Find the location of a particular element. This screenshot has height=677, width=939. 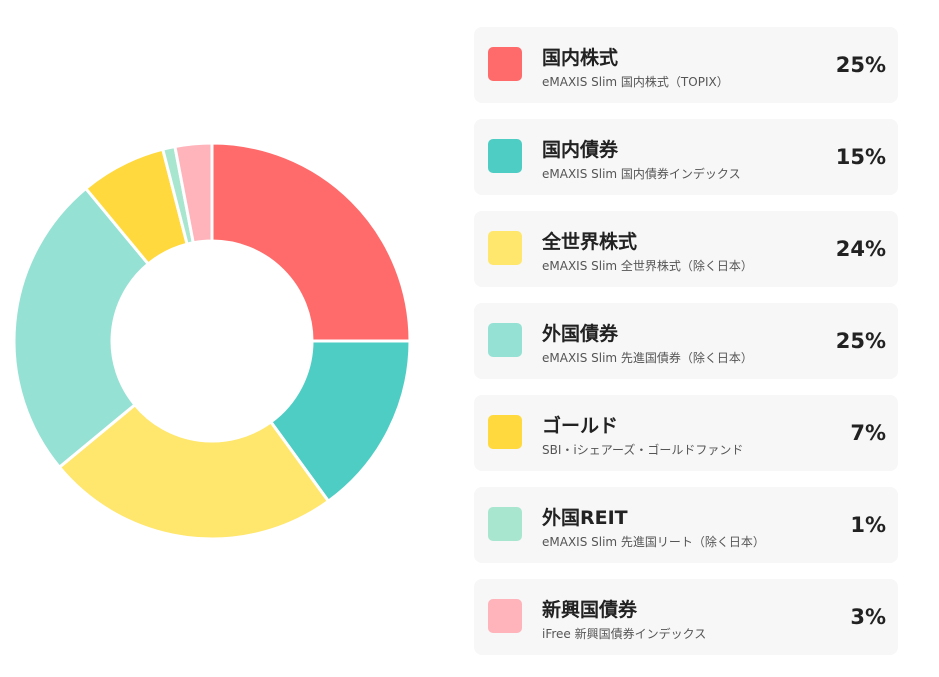

legend-item-foreign-bonds: 外国債券 eMAXIS Slim 先進国債券（除く日本） 25% is located at coordinates (686, 341).